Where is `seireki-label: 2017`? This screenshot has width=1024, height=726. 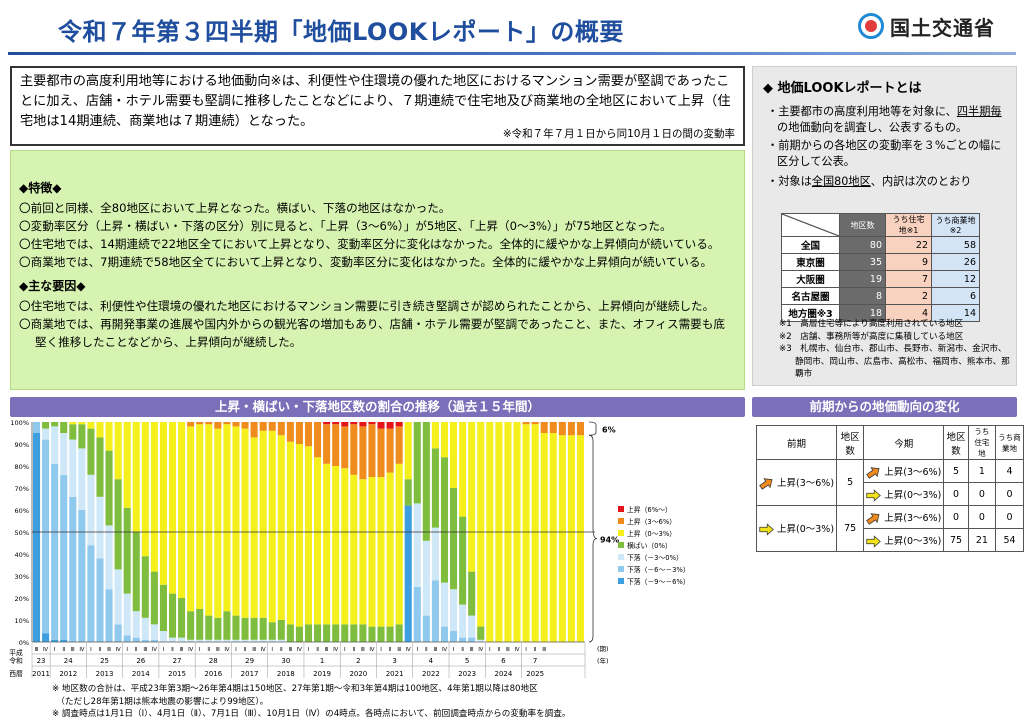
seireki-label: 2017 is located at coordinates (250, 674).